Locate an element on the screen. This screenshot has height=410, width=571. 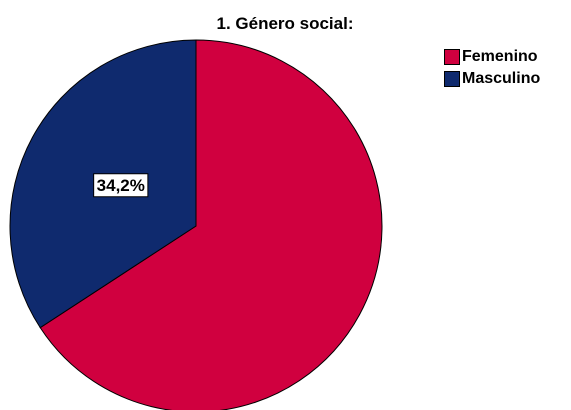
legend-item-femenino: Femenino is located at coordinates (492, 57).